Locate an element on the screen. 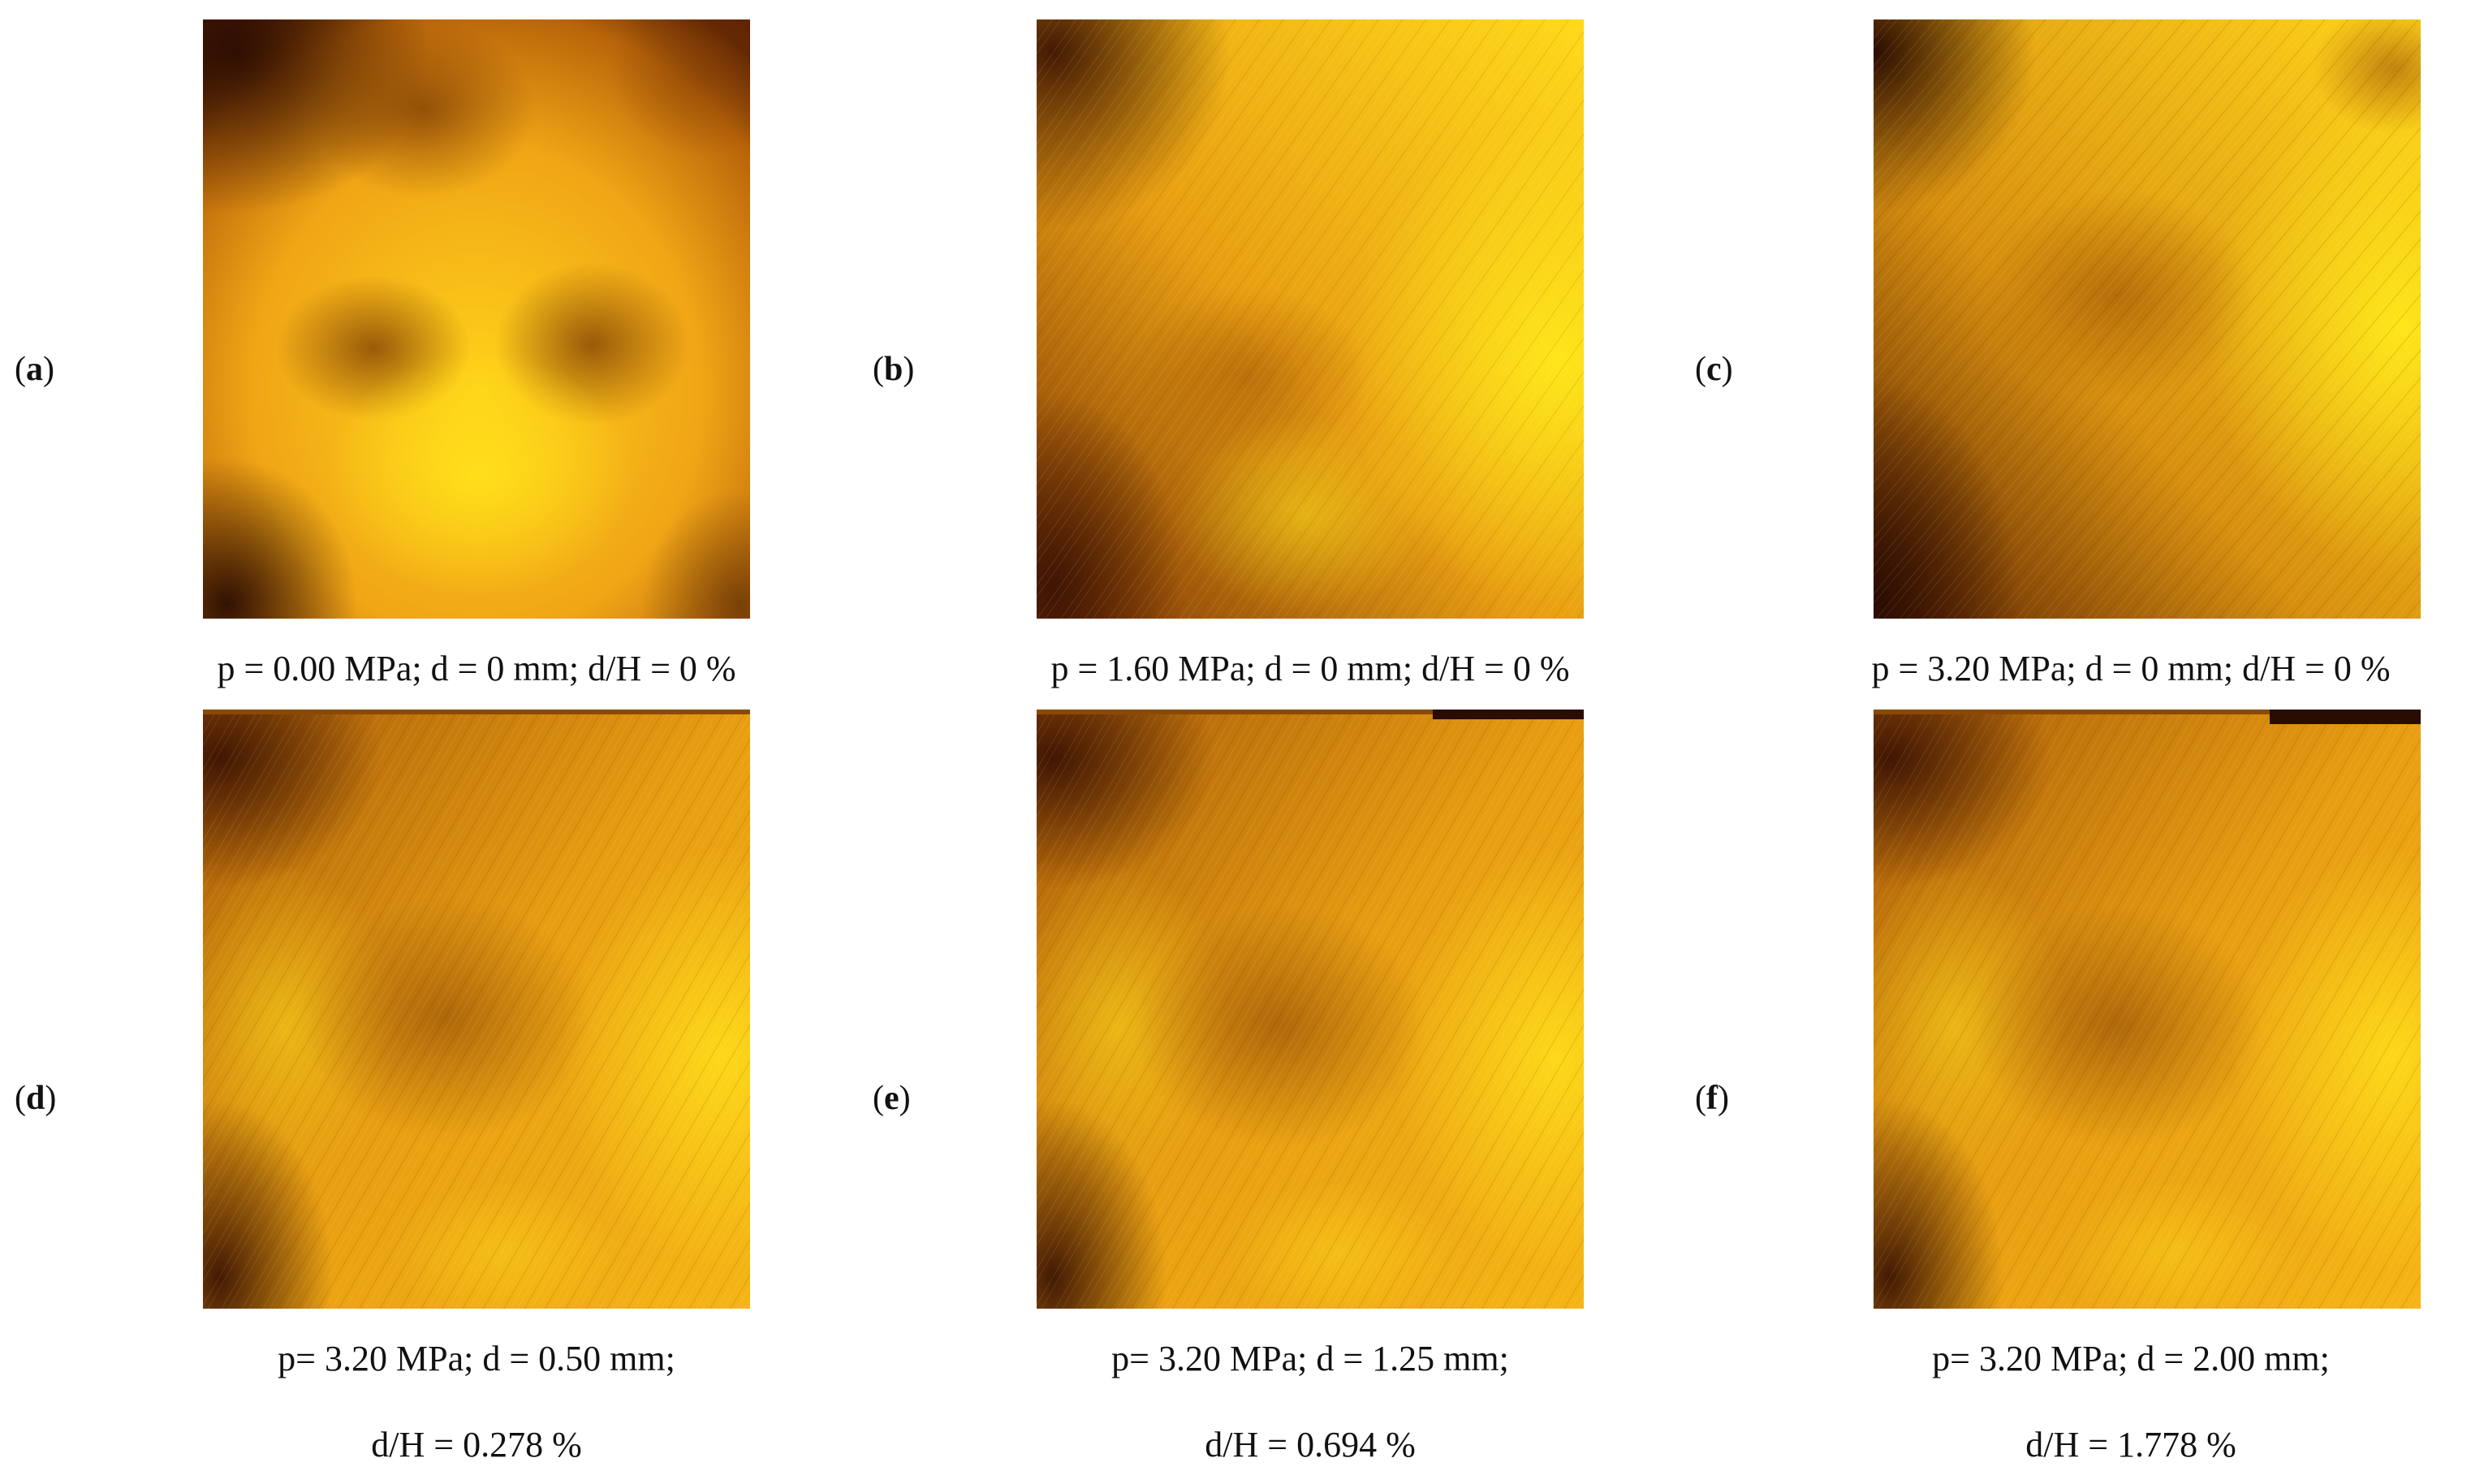 The image size is (2484, 1484). caption-c: p = 3.20 MPa; d = 0 mm; d/H = 0 % is located at coordinates (2131, 668).